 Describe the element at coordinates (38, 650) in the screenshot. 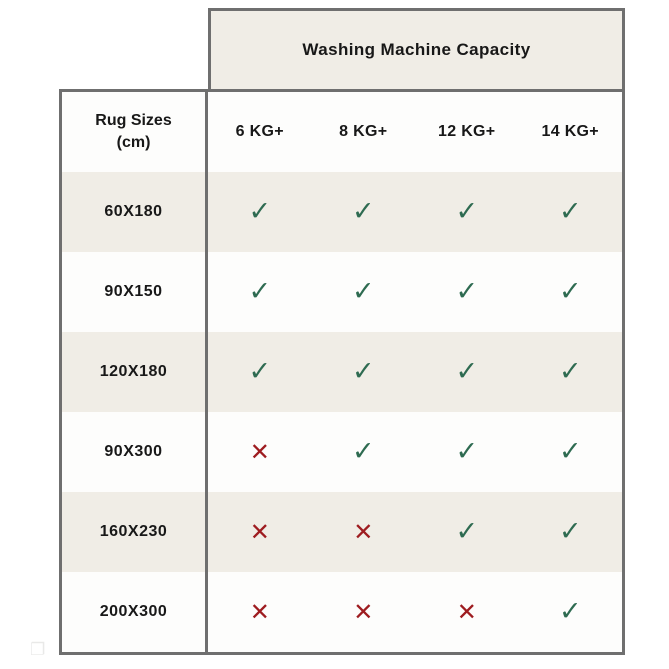

I see `watermark-icon: ❐` at that location.